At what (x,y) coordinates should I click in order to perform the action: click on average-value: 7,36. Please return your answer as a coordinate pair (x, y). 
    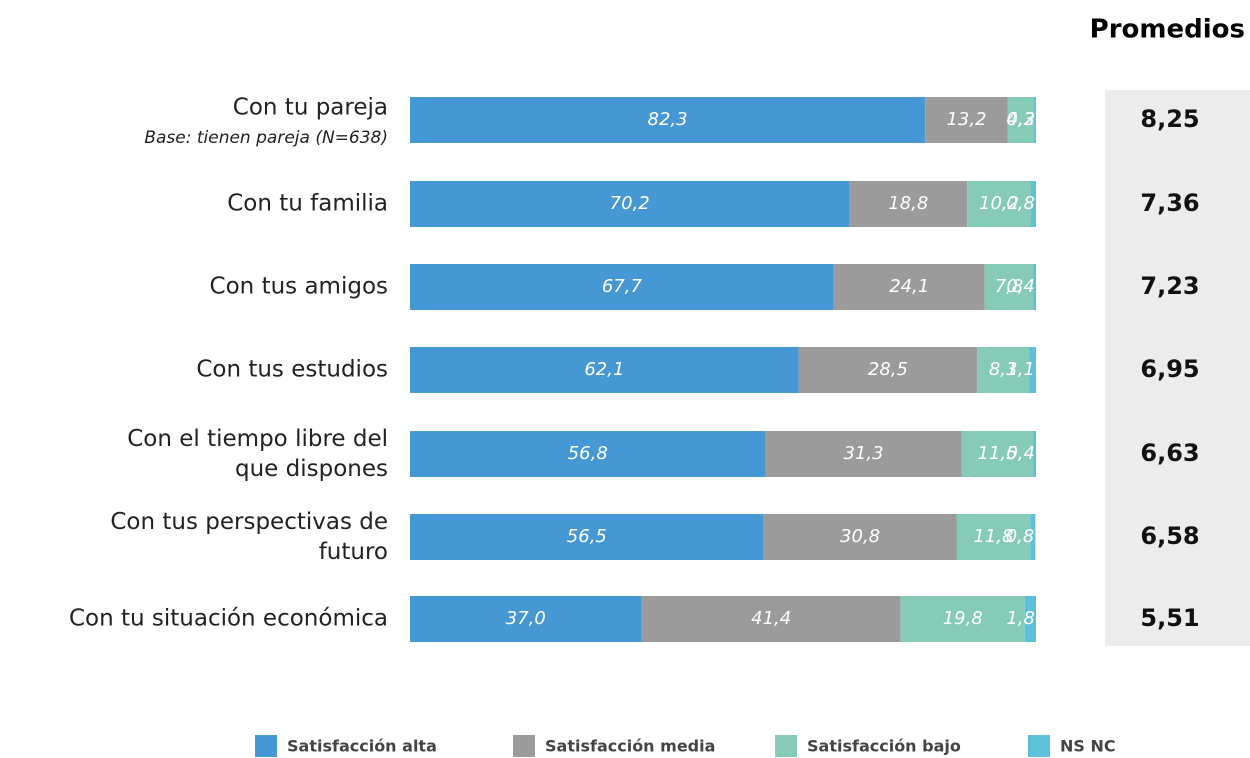
    Looking at the image, I should click on (1169, 203).